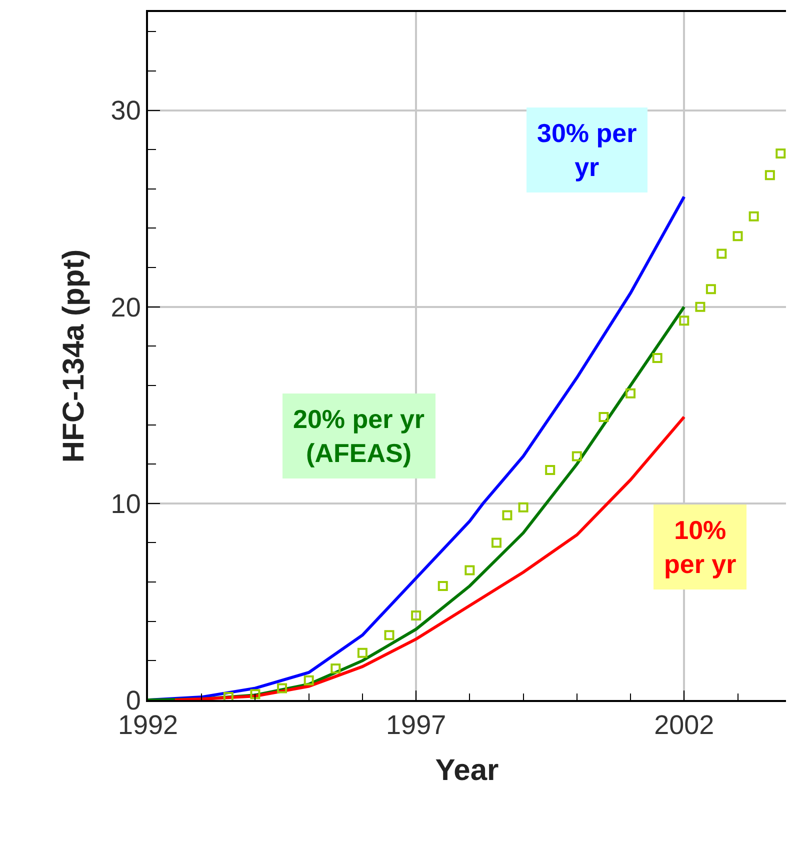 Image resolution: width=788 pixels, height=841 pixels. What do you see at coordinates (73, 356) in the screenshot?
I see `y-axis-title: HFC-134a (ppt)` at bounding box center [73, 356].